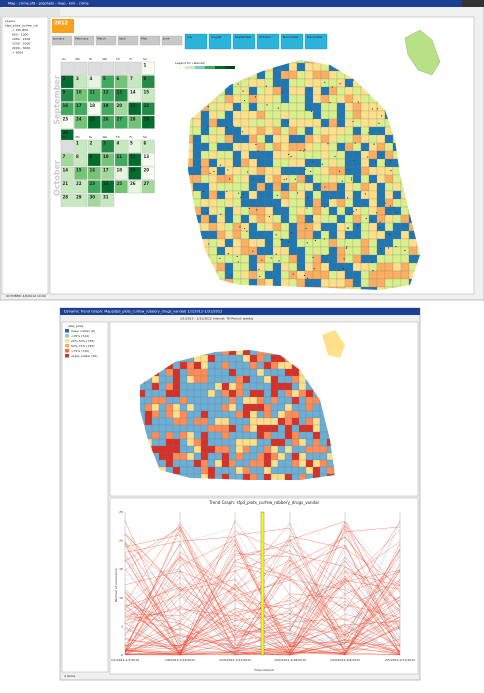 The width and height of the screenshot is (484, 693). What do you see at coordinates (10, 21) in the screenshot?
I see `tree-item: Layers` at bounding box center [10, 21].